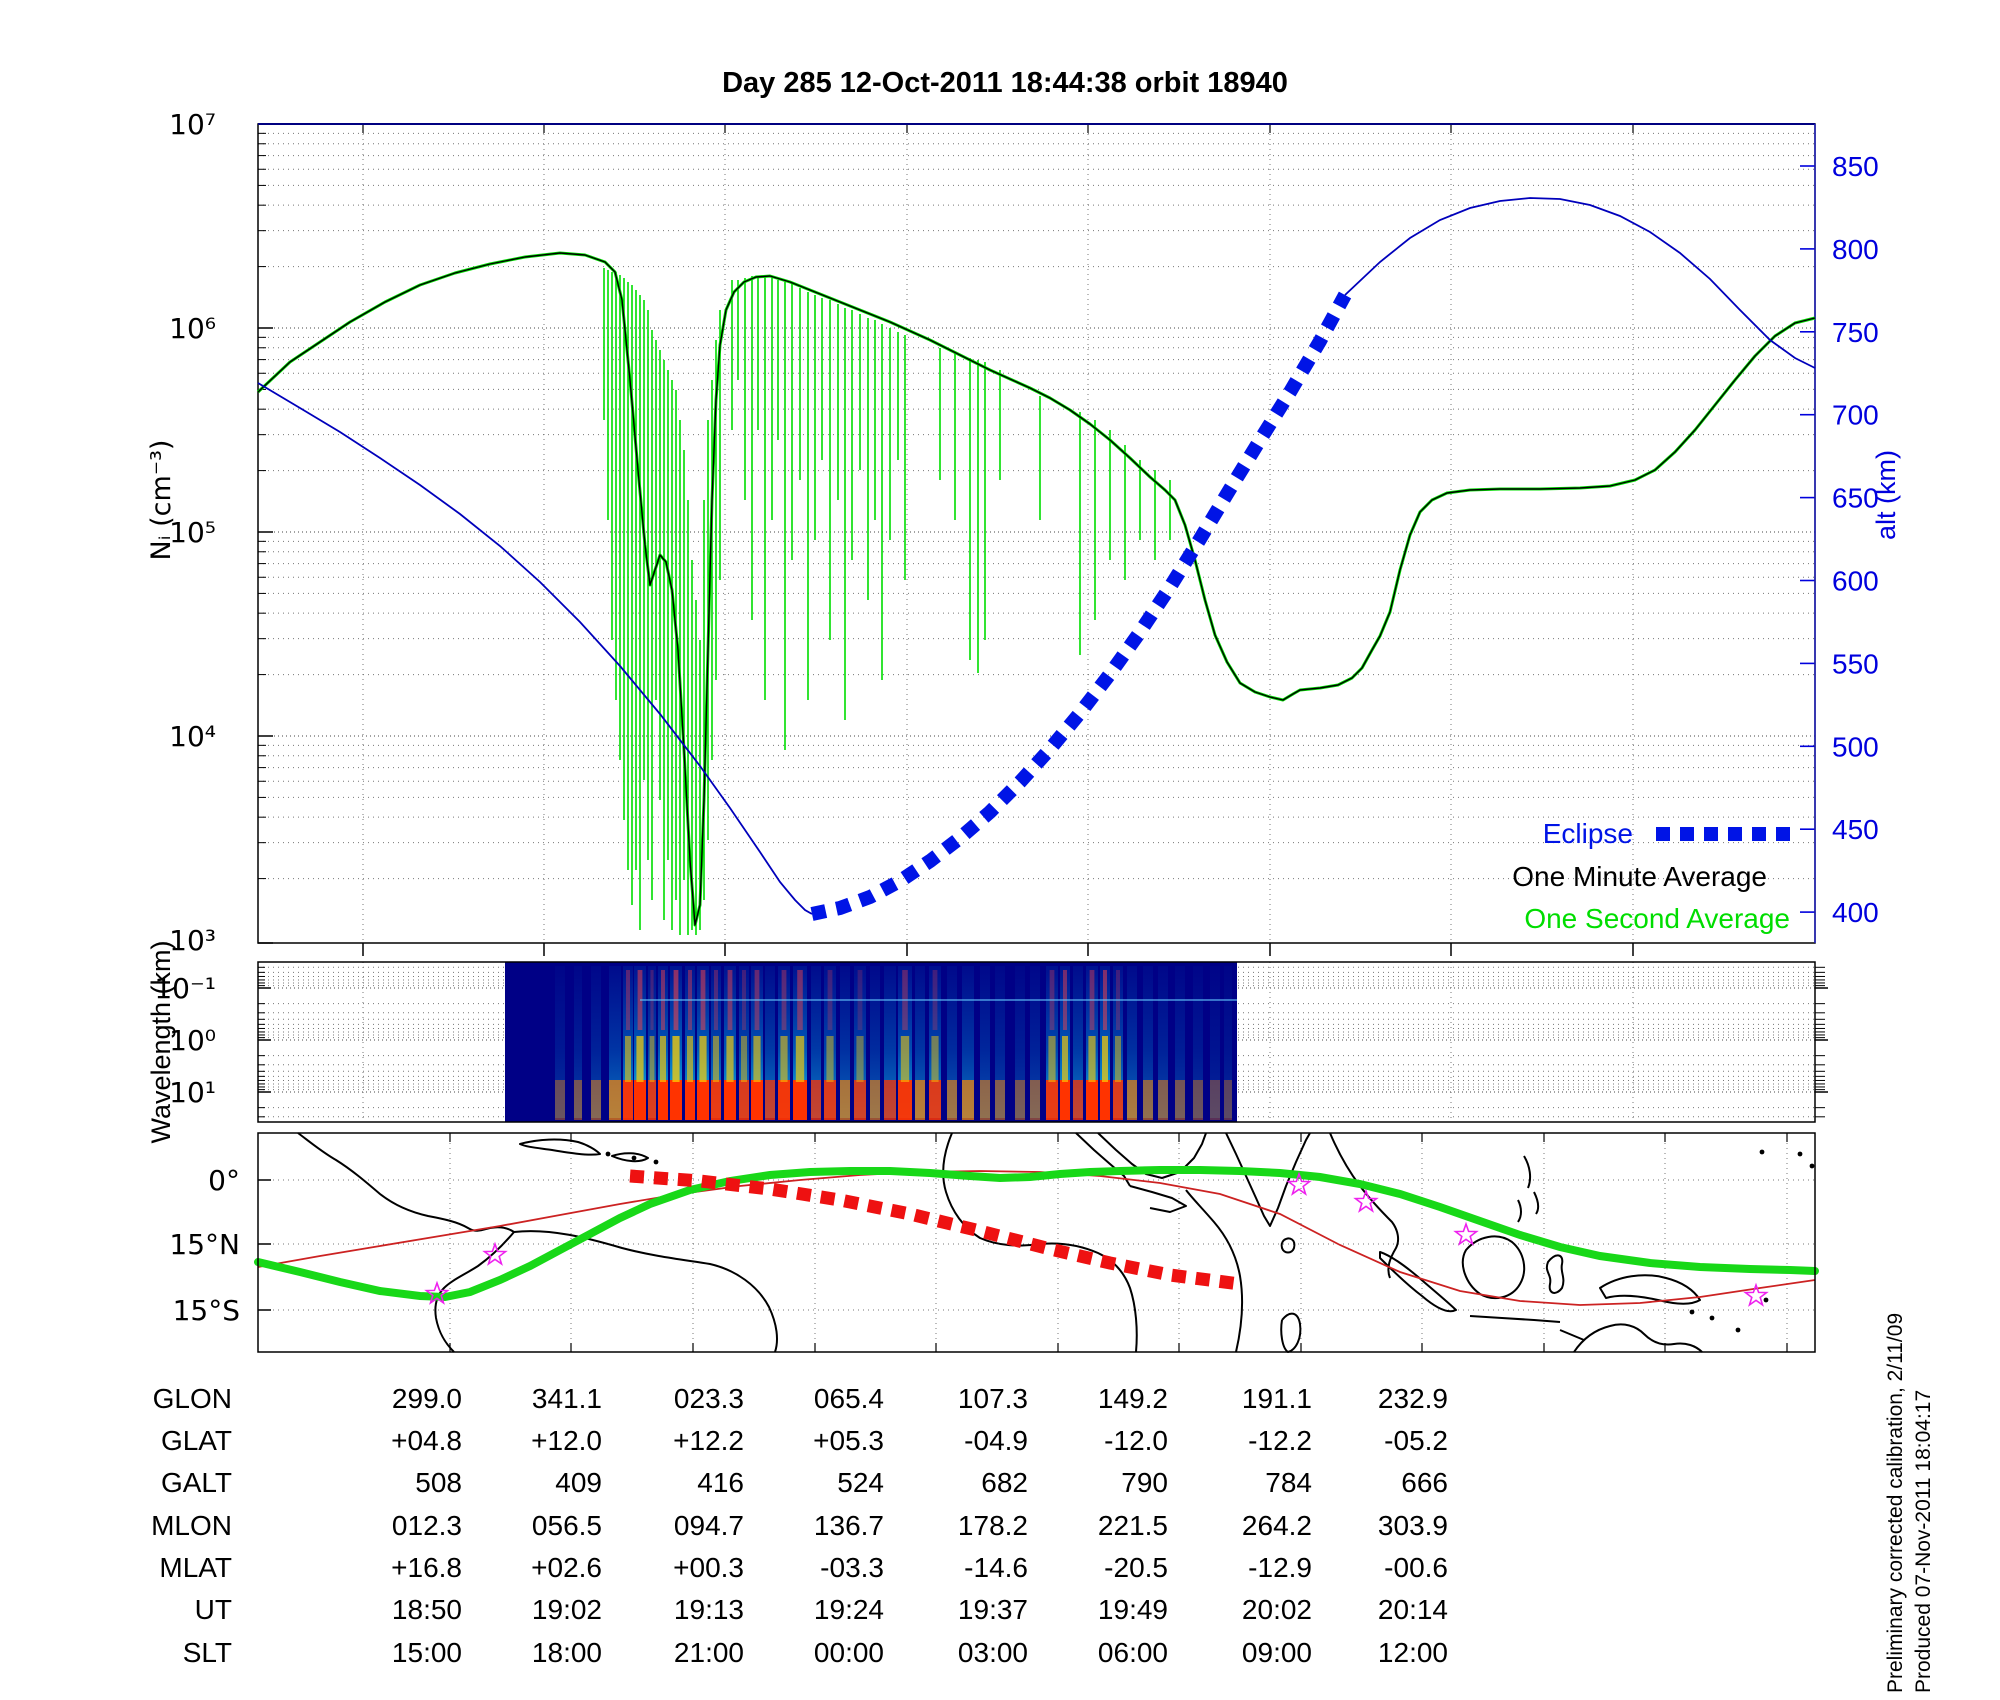 The image size is (2000, 1700). Describe the element at coordinates (849, 1398) in the screenshot. I see `table-cell: 065.4` at that location.